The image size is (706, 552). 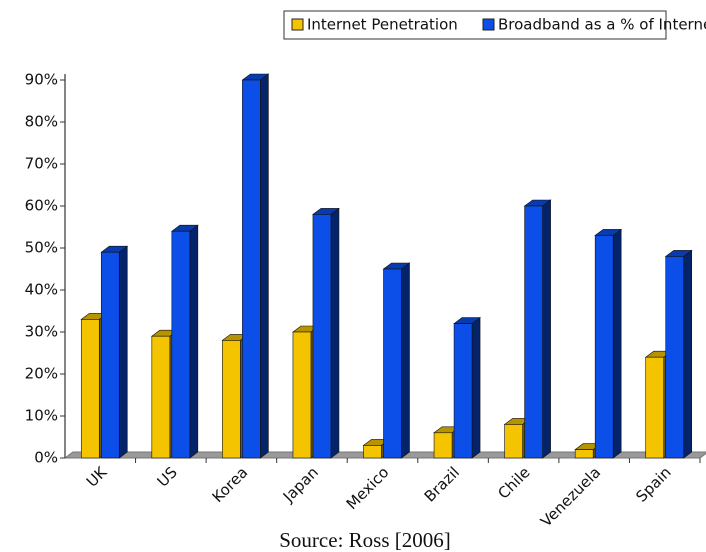 I want to click on source-note: Source: Ross [2006], so click(x=365, y=540).